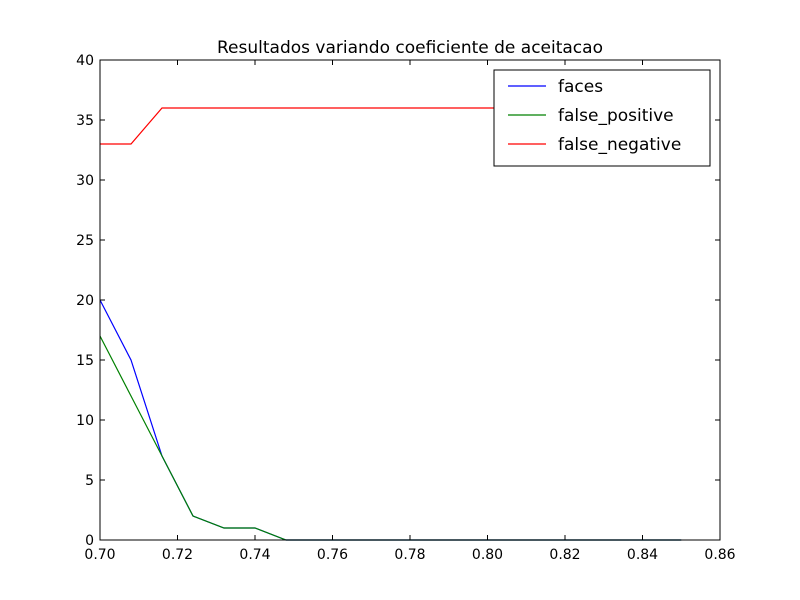 The image size is (800, 600). Describe the element at coordinates (99, 555) in the screenshot. I see `x-tick-label: 0.70` at that location.